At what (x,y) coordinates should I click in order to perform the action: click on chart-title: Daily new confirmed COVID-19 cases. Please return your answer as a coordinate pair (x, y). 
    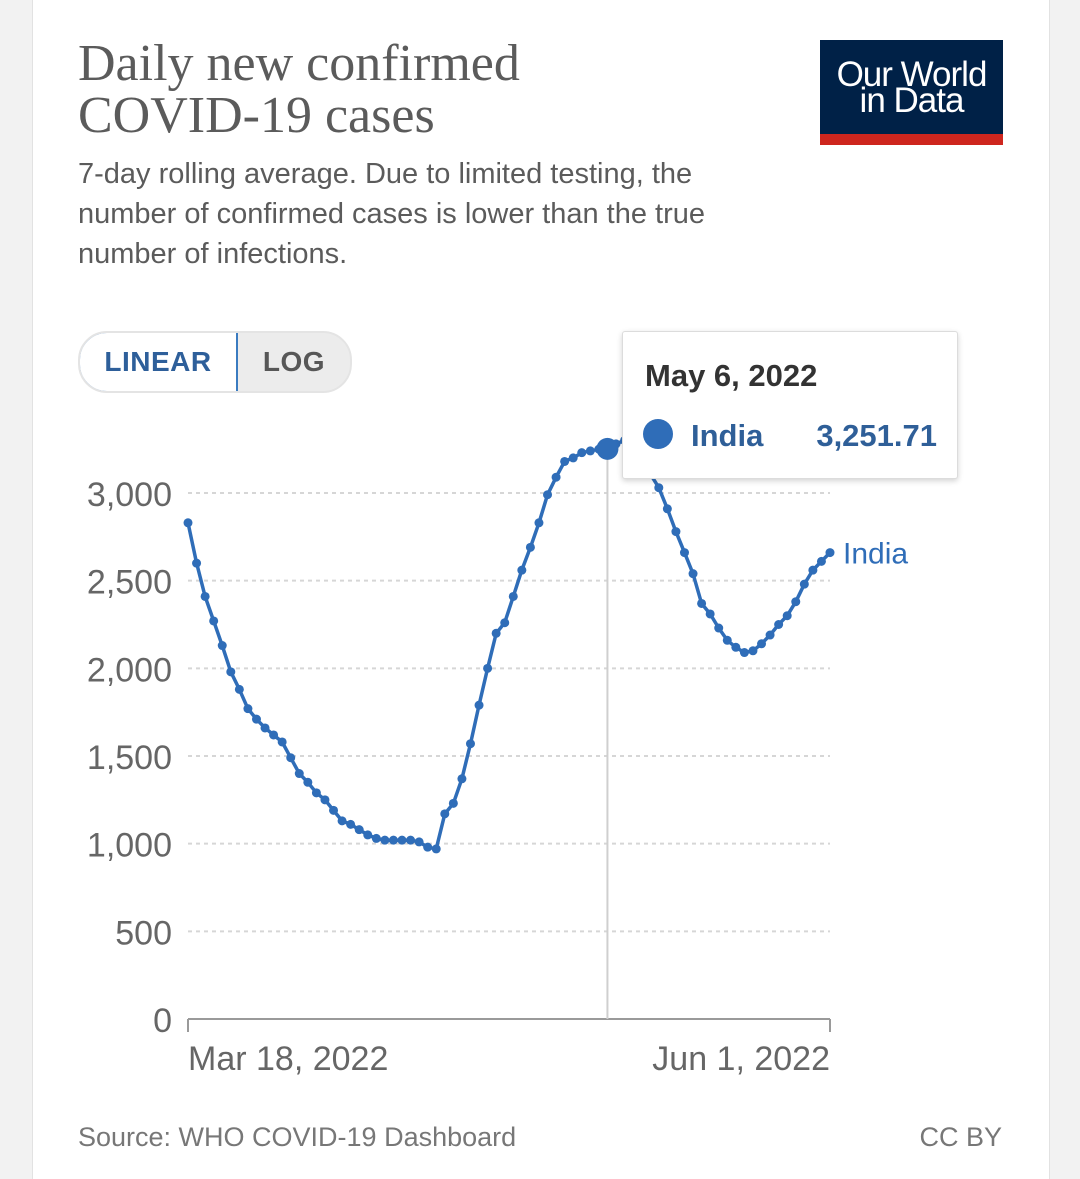
    Looking at the image, I should click on (299, 89).